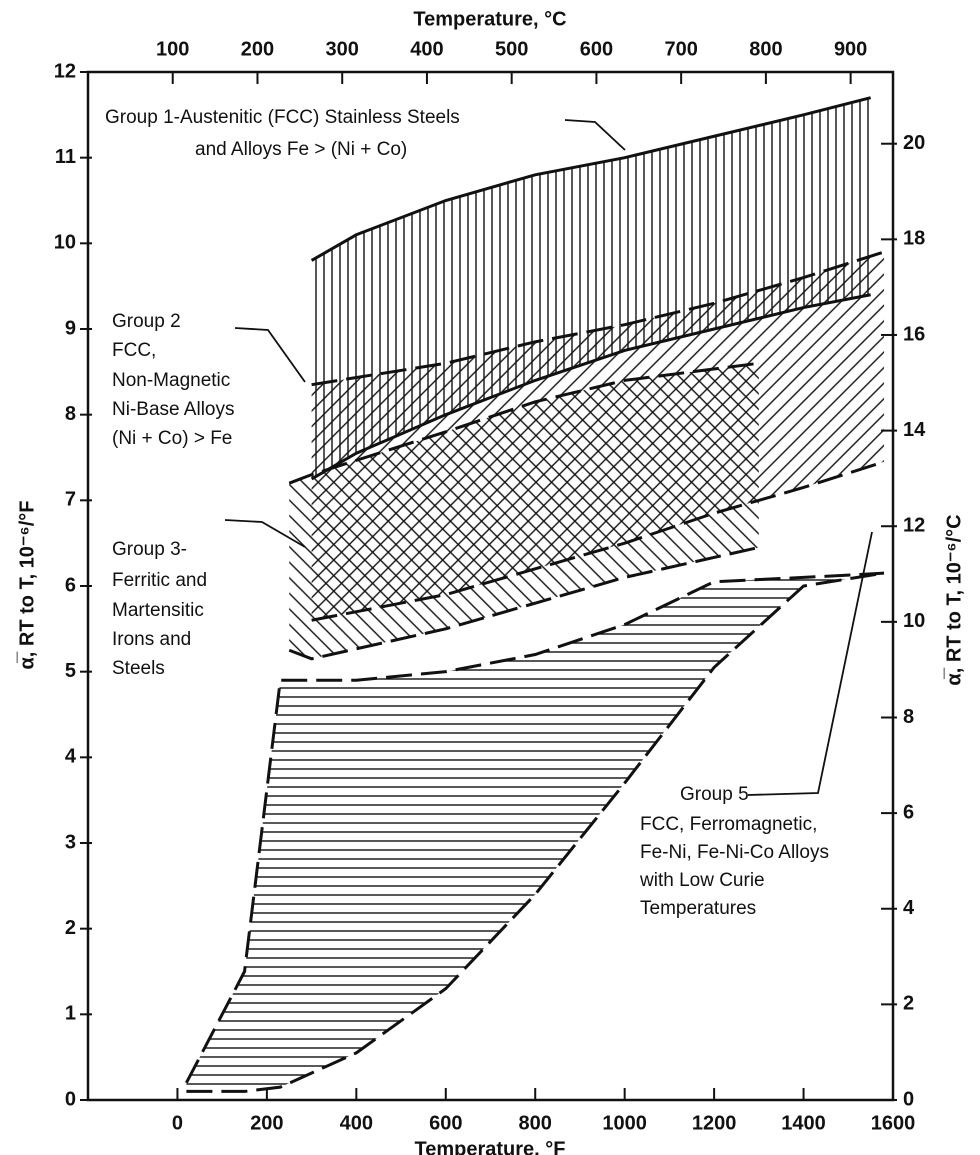 The width and height of the screenshot is (980, 1155). What do you see at coordinates (734, 852) in the screenshot?
I see `group-label: Fe-Ni, Fe-Ni-Co Alloys` at bounding box center [734, 852].